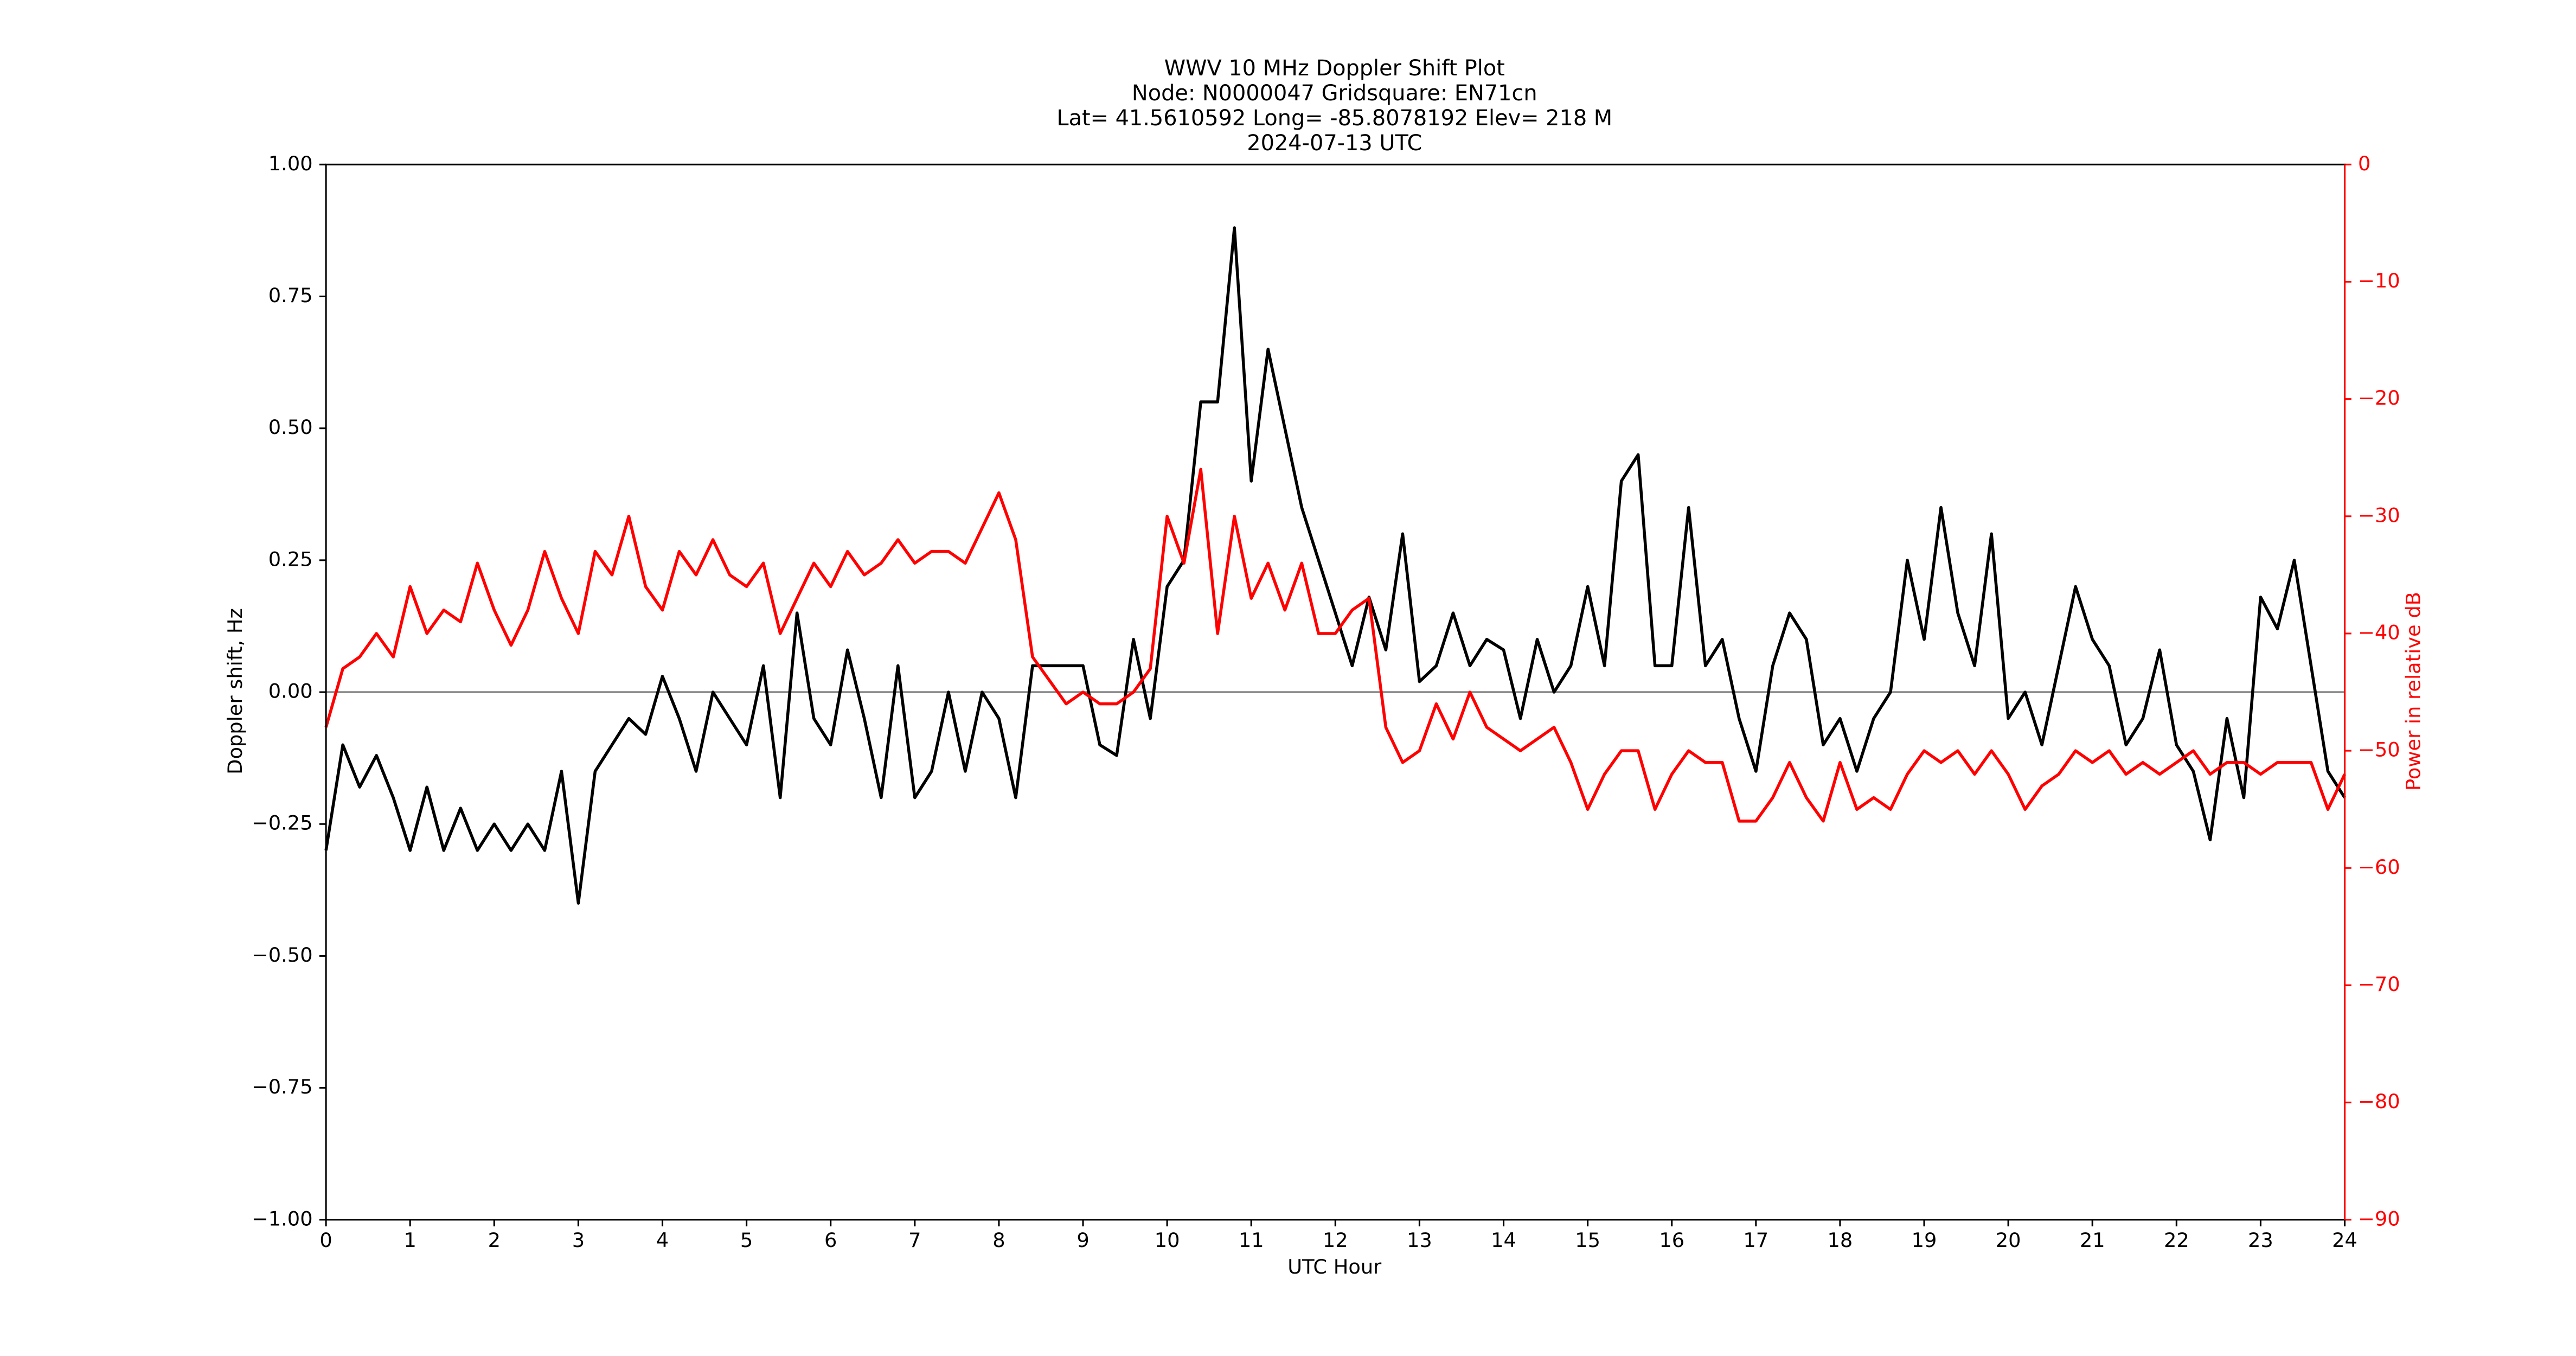 This screenshot has height=1356, width=2576. What do you see at coordinates (1334, 68) in the screenshot?
I see `title-line: WWV 10 MHz Doppler Shift Plot` at bounding box center [1334, 68].